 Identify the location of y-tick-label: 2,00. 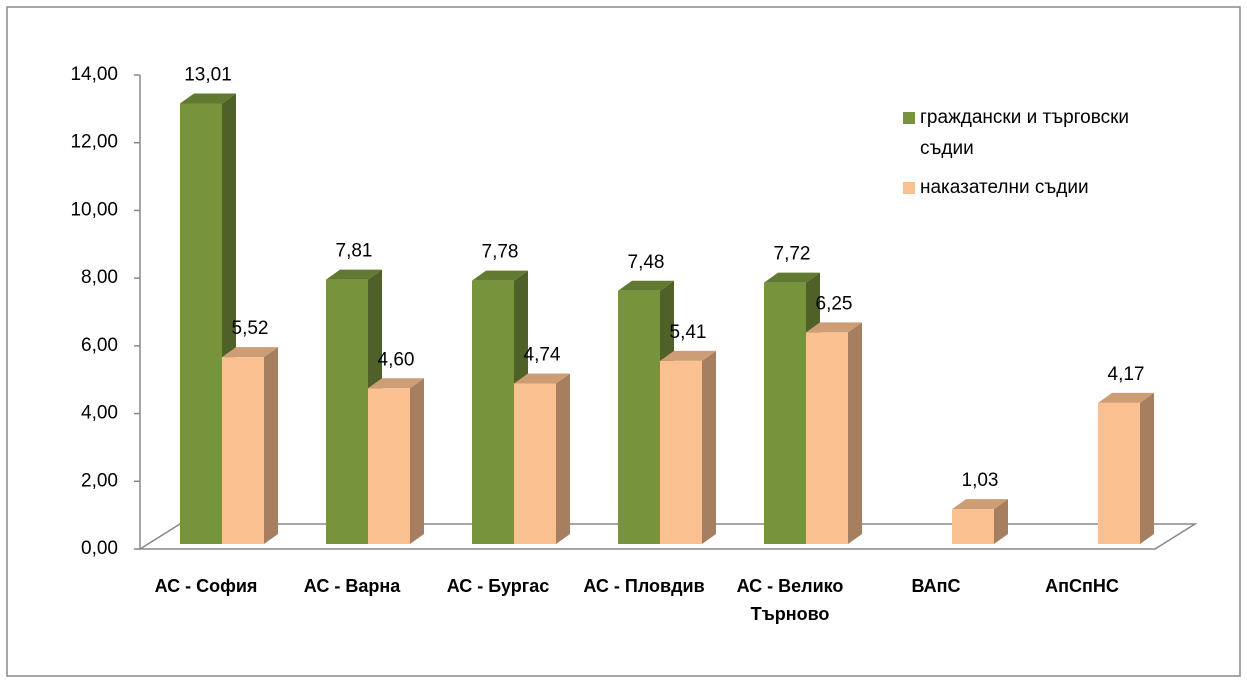
(99, 480).